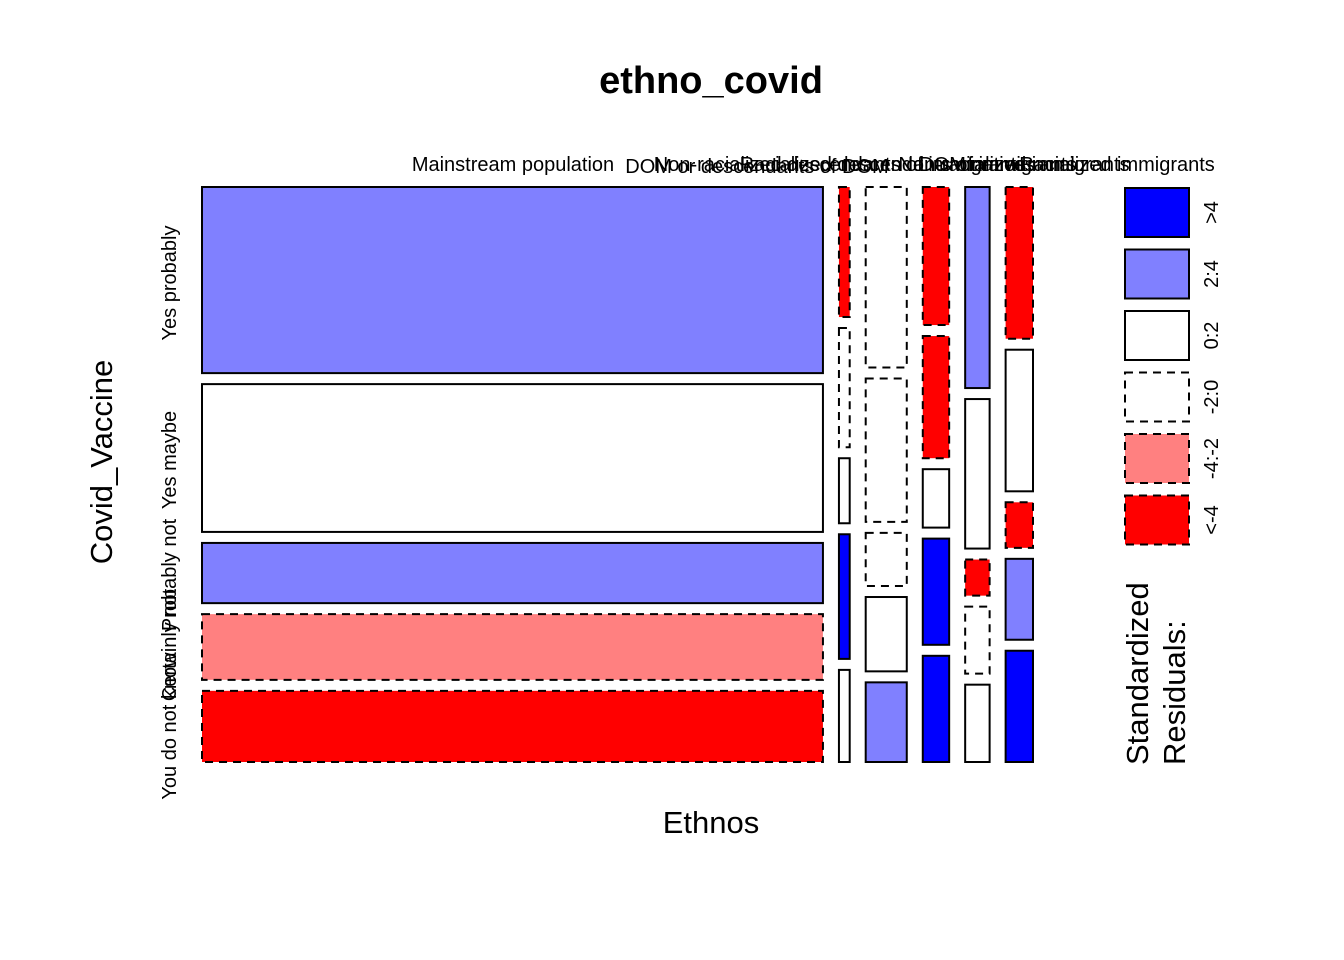 This screenshot has height=960, width=1344. I want to click on chart-title: ethno_covid, so click(711, 81).